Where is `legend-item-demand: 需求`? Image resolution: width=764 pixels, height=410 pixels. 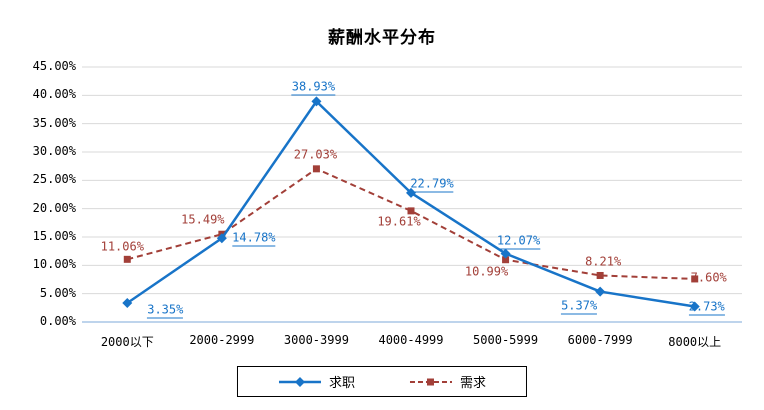 legend-item-demand: 需求 is located at coordinates (447, 381).